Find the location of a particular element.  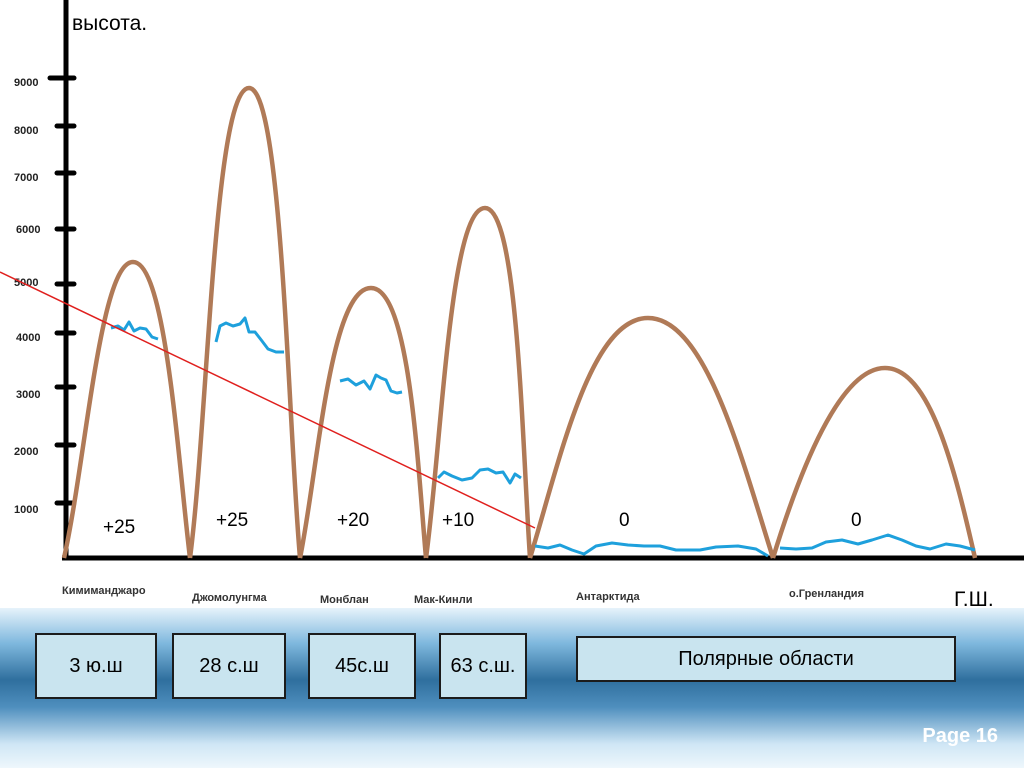

latitude-box: 45с.ш is located at coordinates (362, 666).